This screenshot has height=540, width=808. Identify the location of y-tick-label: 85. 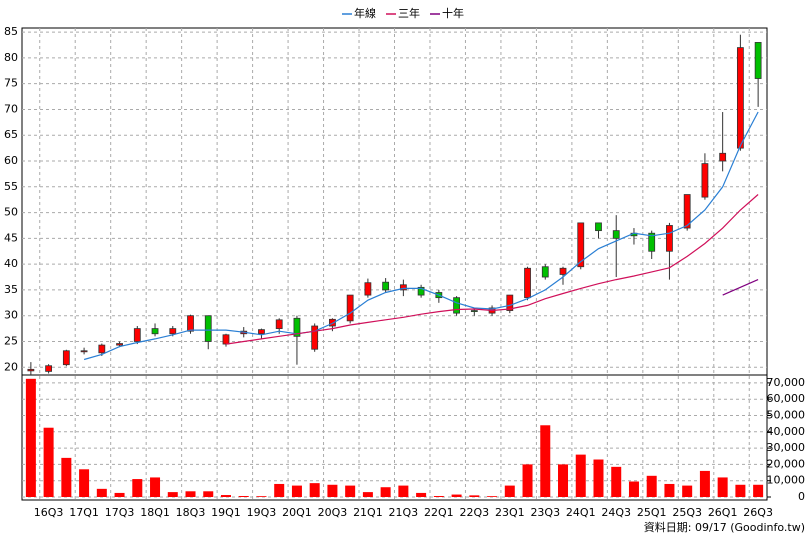
(11, 31).